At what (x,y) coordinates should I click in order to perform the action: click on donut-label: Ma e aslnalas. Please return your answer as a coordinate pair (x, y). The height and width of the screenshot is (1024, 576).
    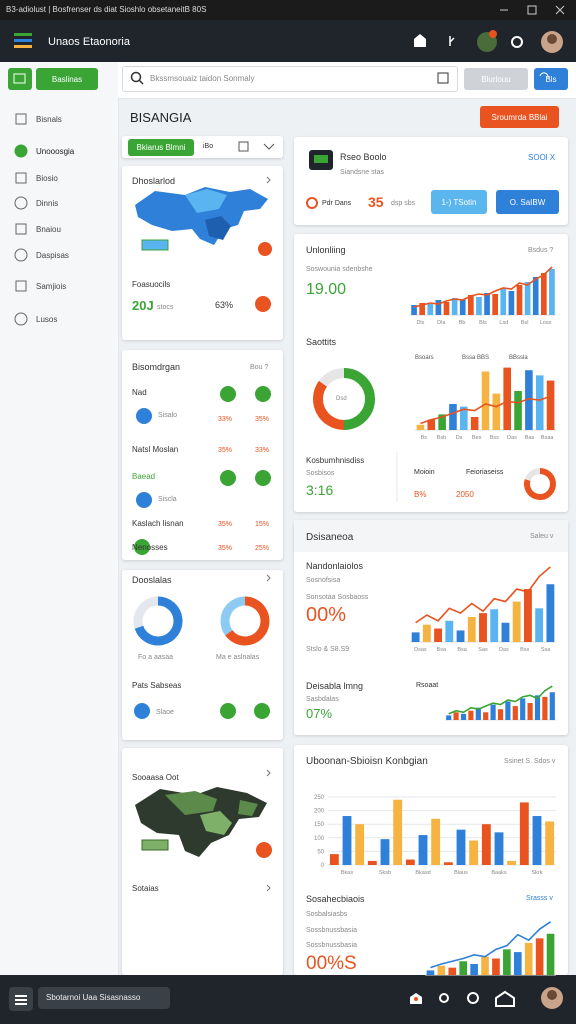
    Looking at the image, I should click on (238, 657).